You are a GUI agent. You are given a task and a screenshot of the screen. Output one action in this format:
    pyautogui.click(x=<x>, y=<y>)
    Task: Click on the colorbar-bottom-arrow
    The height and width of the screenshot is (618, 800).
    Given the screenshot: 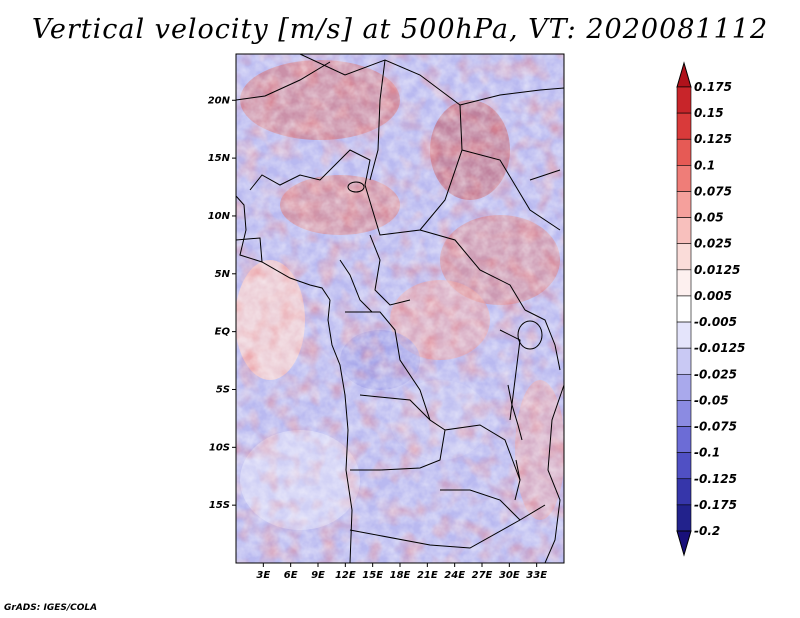 What is the action you would take?
    pyautogui.click(x=684, y=543)
    